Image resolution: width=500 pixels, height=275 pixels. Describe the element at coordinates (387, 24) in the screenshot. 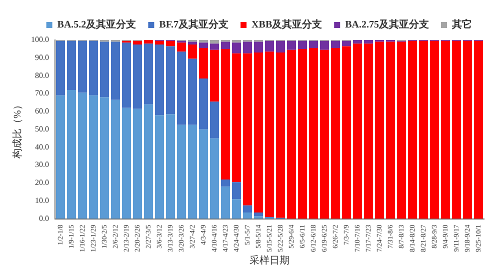

I see `legend-label: BA.2.75及其亚分支` at that location.